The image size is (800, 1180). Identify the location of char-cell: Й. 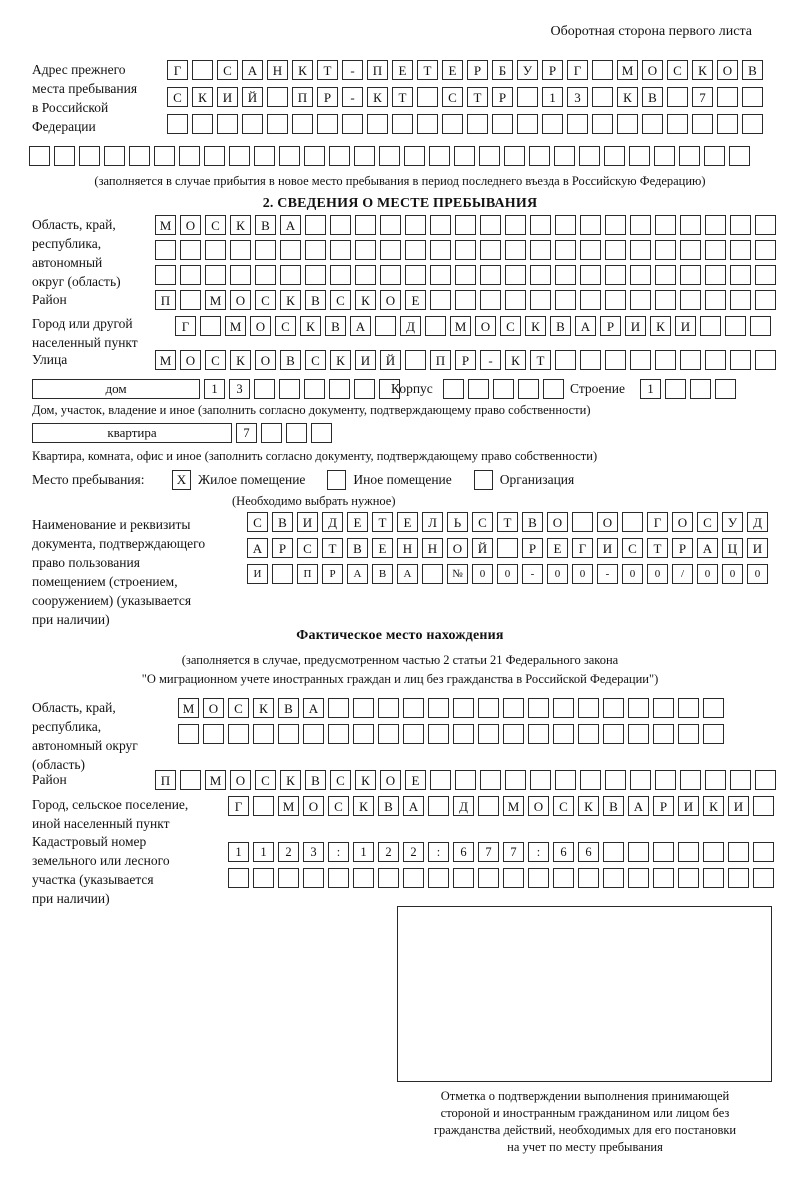
(390, 360).